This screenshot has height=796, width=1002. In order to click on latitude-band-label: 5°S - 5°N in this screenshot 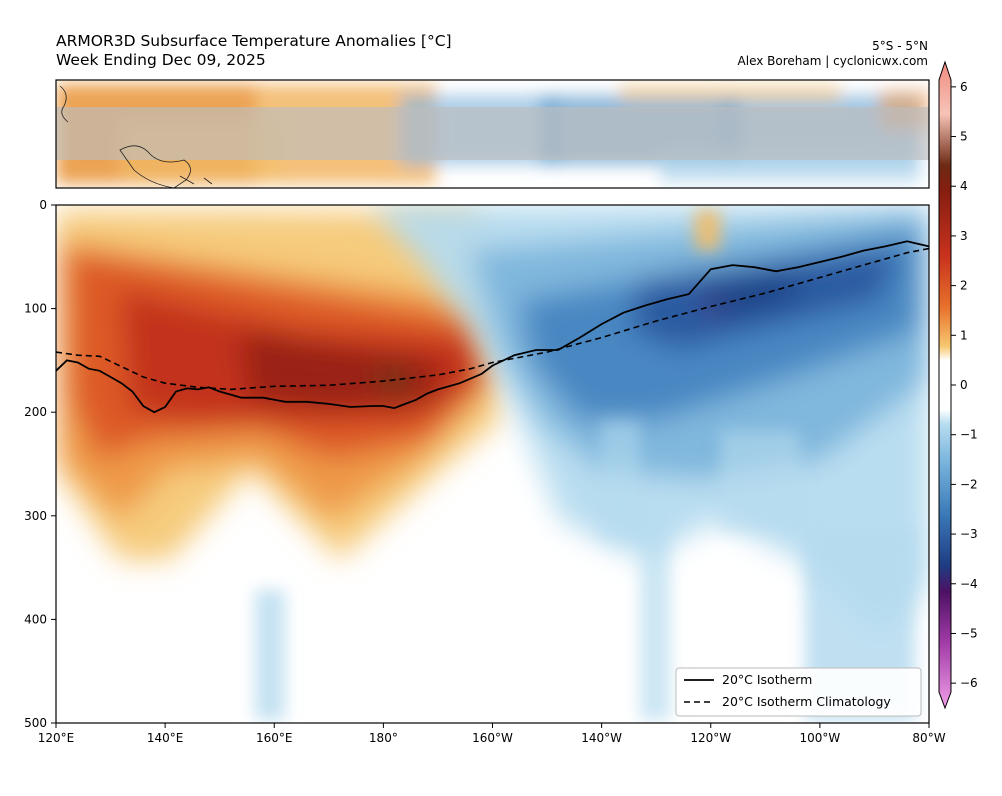, I will do `click(900, 46)`.